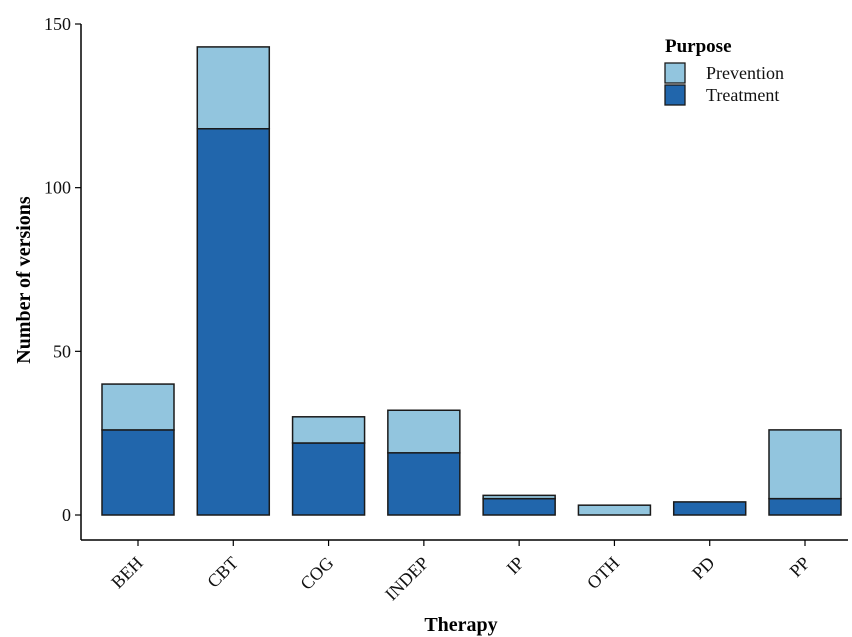  What do you see at coordinates (424, 431) in the screenshot?
I see `bar-indep-prevention` at bounding box center [424, 431].